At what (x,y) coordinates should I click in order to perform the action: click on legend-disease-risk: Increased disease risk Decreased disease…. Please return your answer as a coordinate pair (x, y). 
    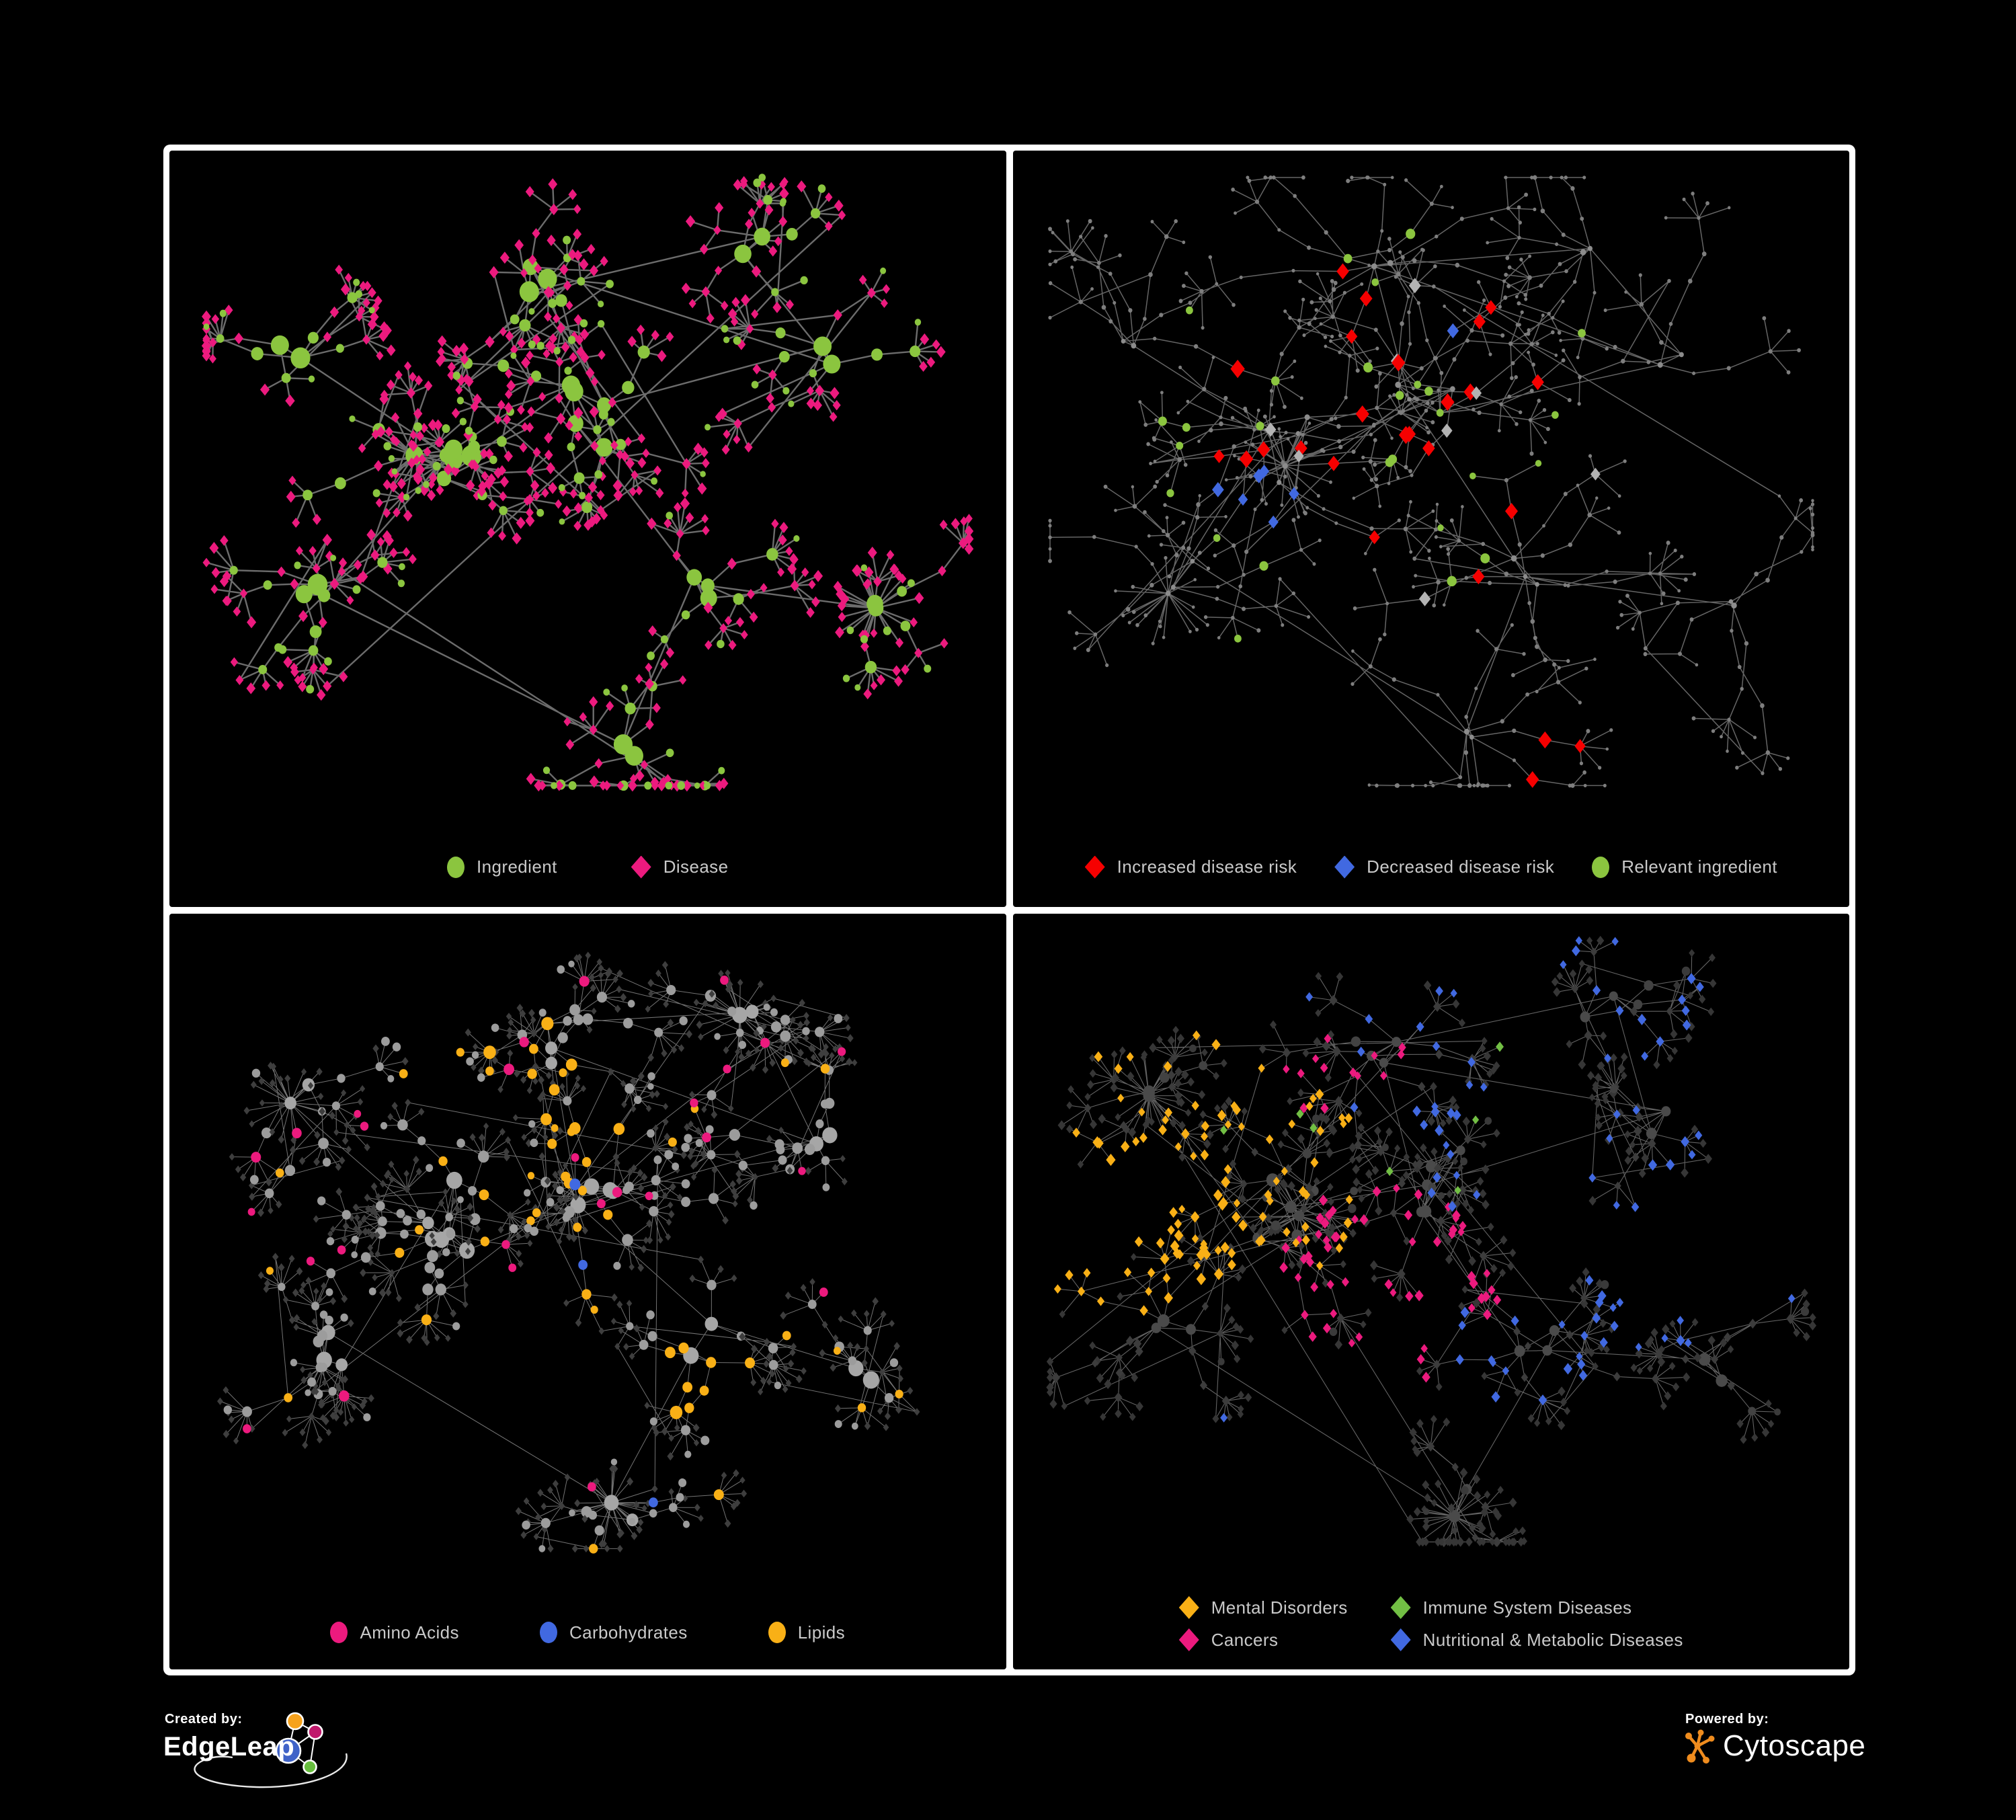
    Looking at the image, I should click on (1431, 867).